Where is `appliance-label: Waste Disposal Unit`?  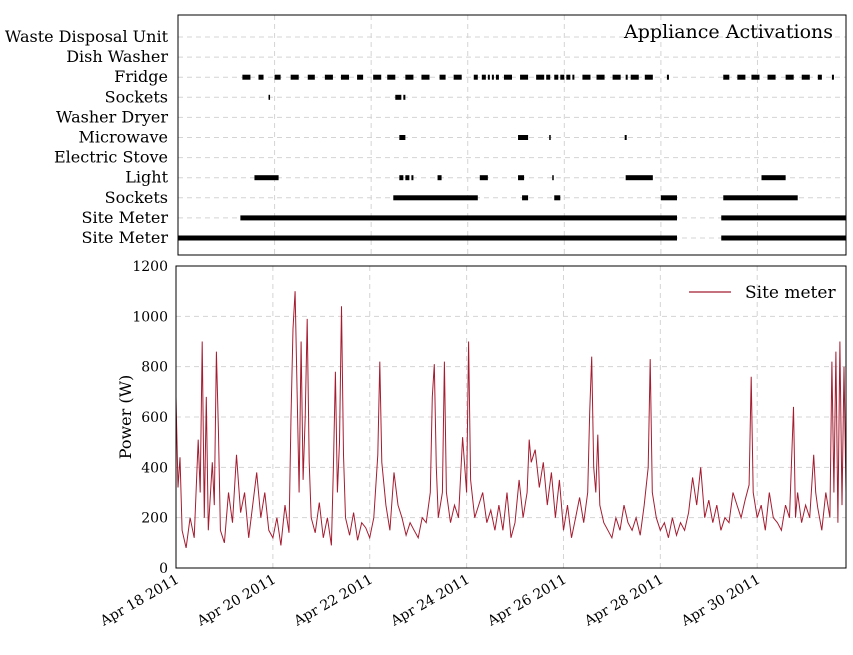 appliance-label: Waste Disposal Unit is located at coordinates (87, 36).